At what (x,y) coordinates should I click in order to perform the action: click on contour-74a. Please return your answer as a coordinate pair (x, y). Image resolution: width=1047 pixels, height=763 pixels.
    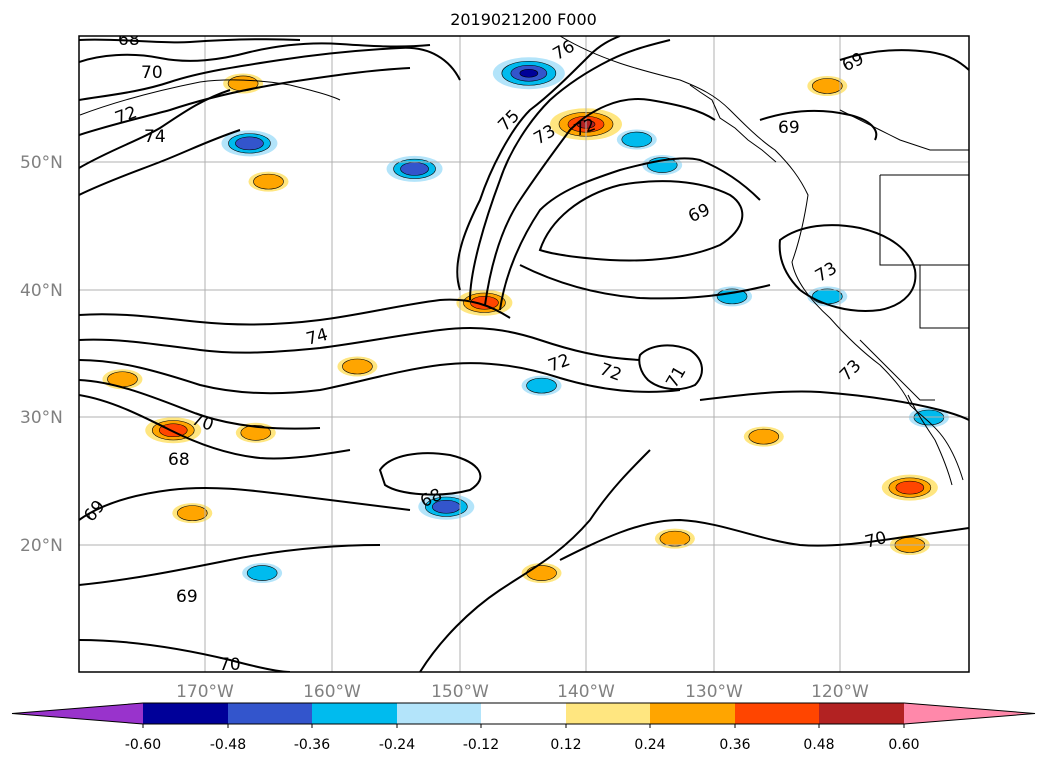
    Looking at the image, I should click on (155, 129).